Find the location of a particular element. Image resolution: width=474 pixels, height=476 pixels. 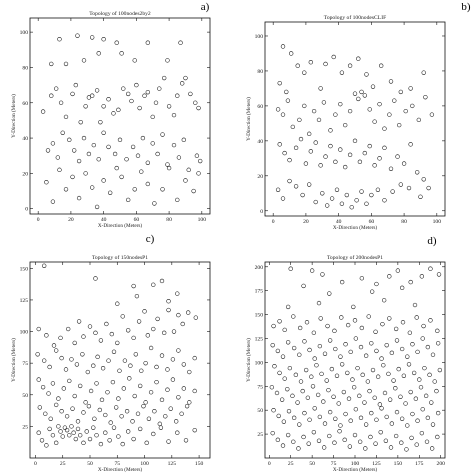

y-tick-label: 75 is located at coordinates (260, 387).